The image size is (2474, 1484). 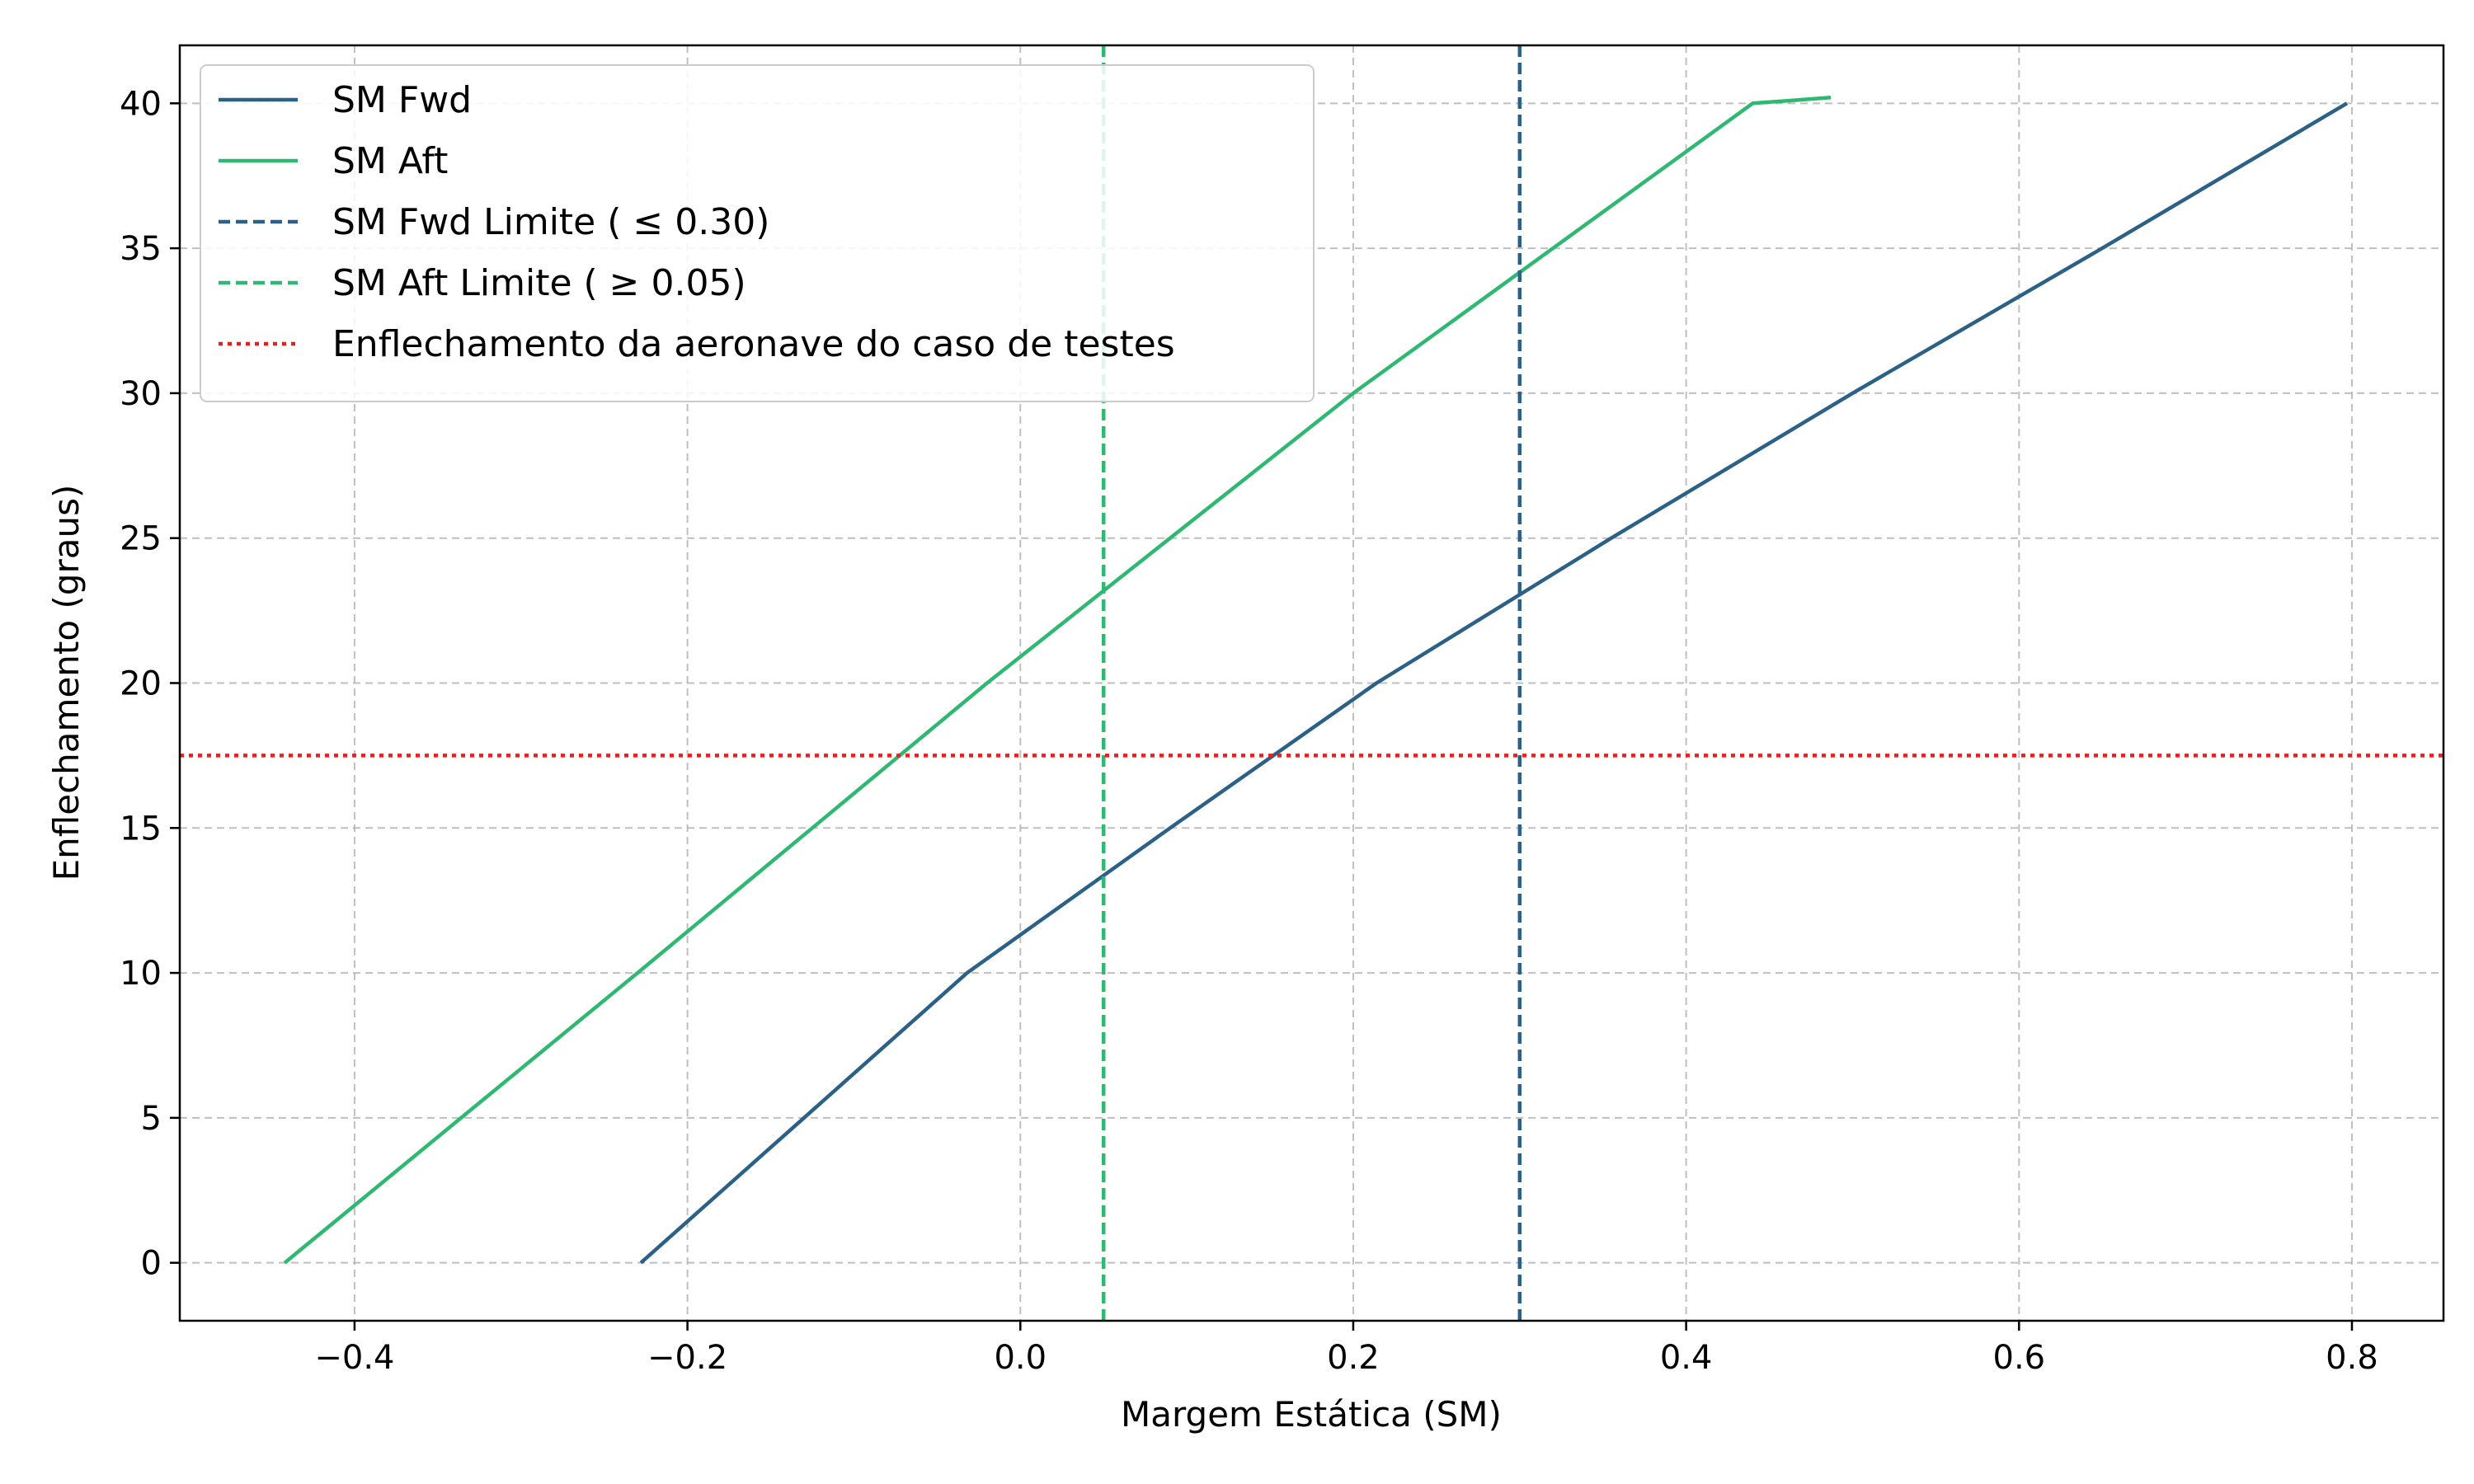 What do you see at coordinates (141, 829) in the screenshot?
I see `y-tick-label-3: 15` at bounding box center [141, 829].